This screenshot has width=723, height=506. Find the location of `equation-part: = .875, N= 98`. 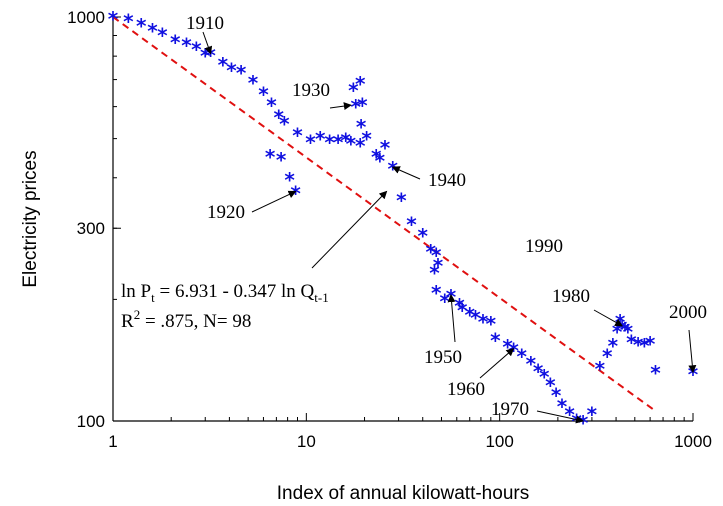

equation-part: = .875, N= 98 is located at coordinates (195, 321).